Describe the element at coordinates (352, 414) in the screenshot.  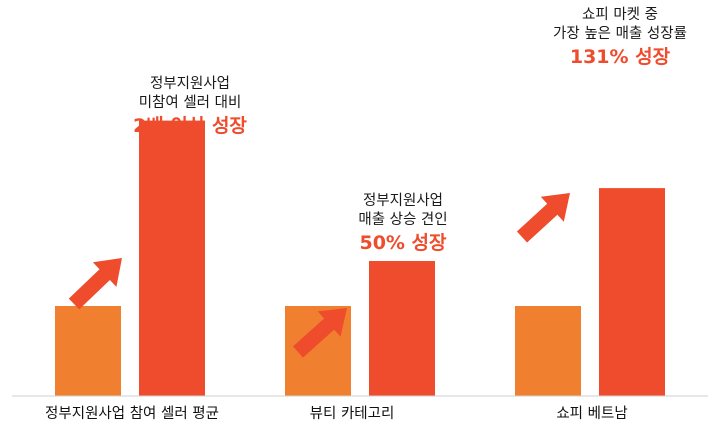
I see `category-label-2: 뷰티 카테고리` at that location.